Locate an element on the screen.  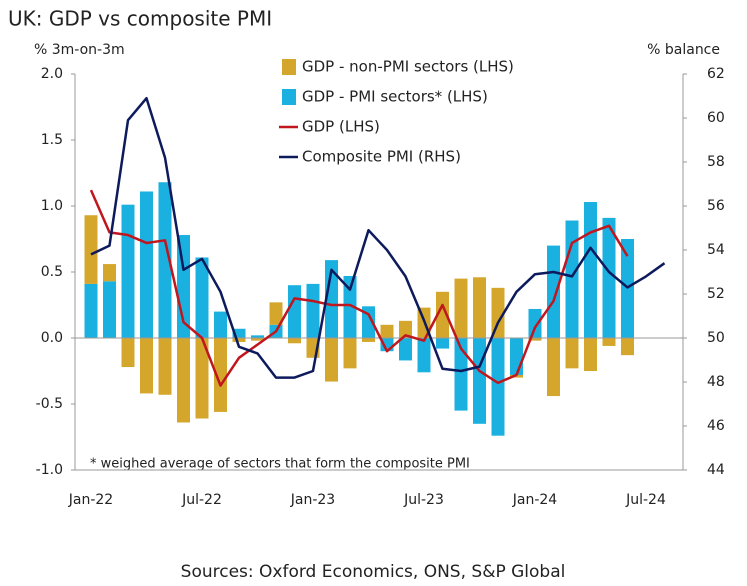
y-tick-label: -1.0 is located at coordinates (49, 470).